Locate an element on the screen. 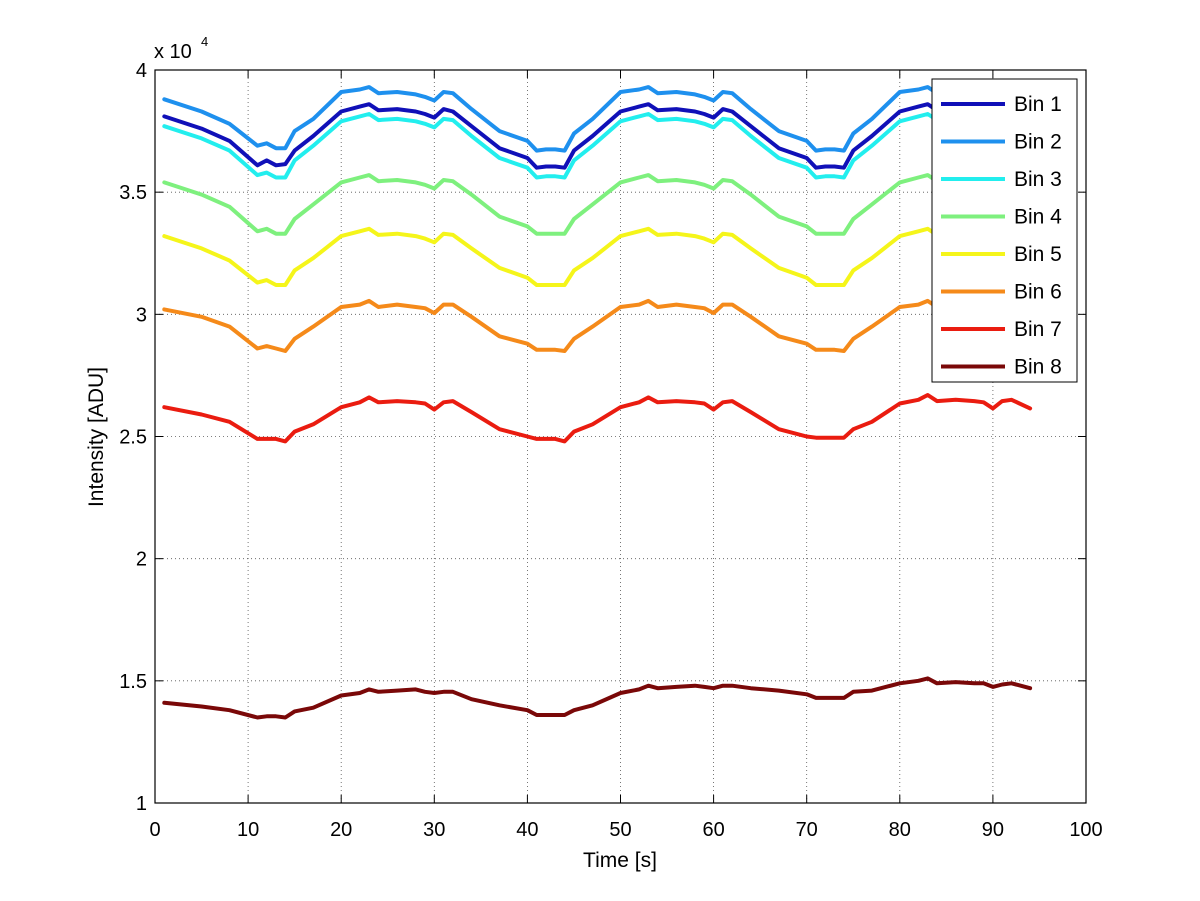 This screenshot has width=1200, height=901. y-tick-label: 2.5 is located at coordinates (133, 438).